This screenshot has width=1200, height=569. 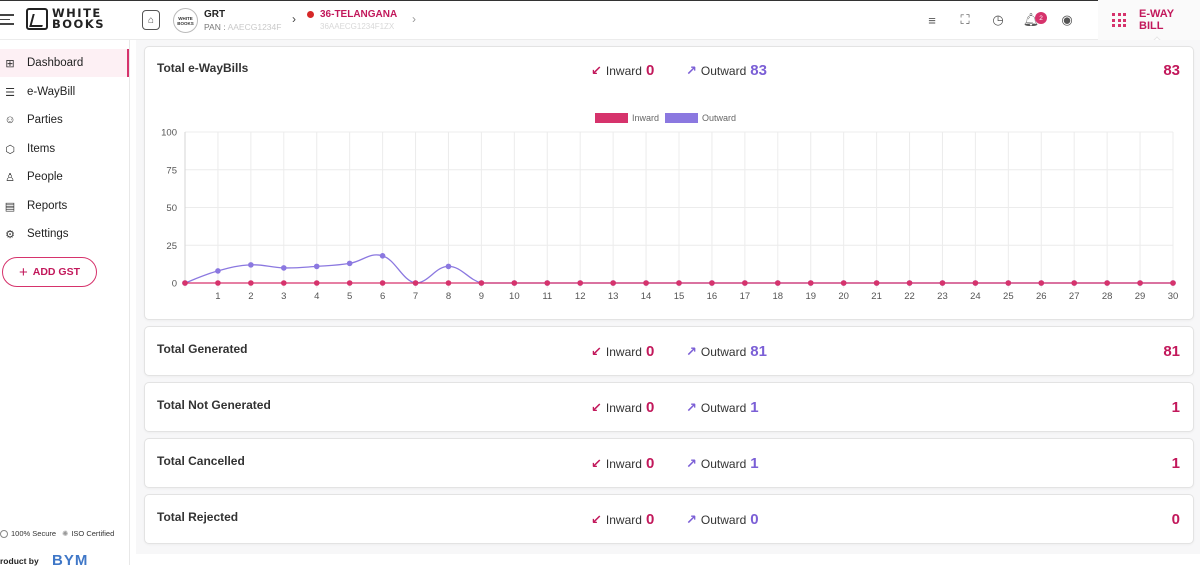 What do you see at coordinates (10, 234) in the screenshot?
I see `gear-icon: ⚙` at bounding box center [10, 234].